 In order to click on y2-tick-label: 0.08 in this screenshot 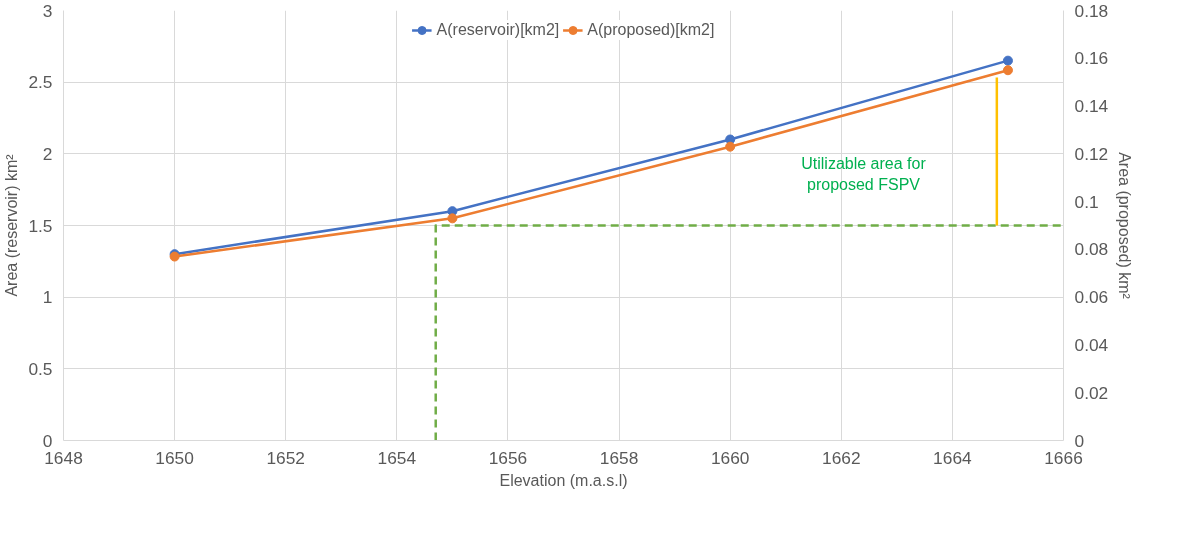, I will do `click(1091, 249)`.